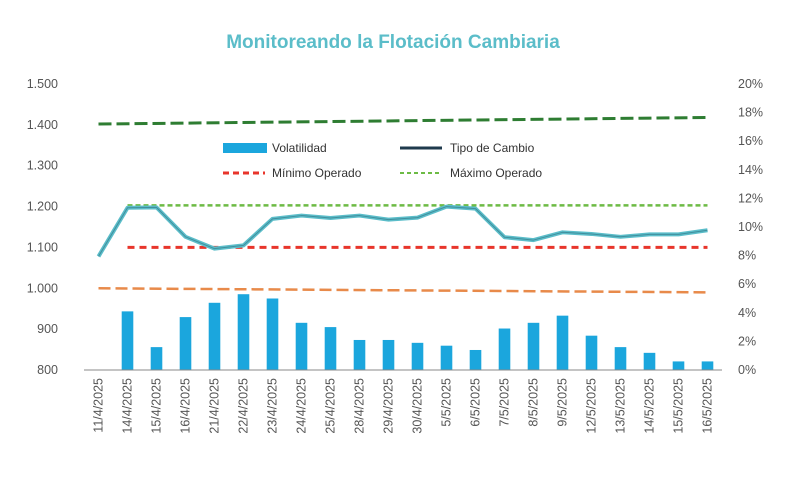 The width and height of the screenshot is (800, 488). What do you see at coordinates (389, 406) in the screenshot?
I see `x-axis-tick-label: 29/4/2025` at bounding box center [389, 406].